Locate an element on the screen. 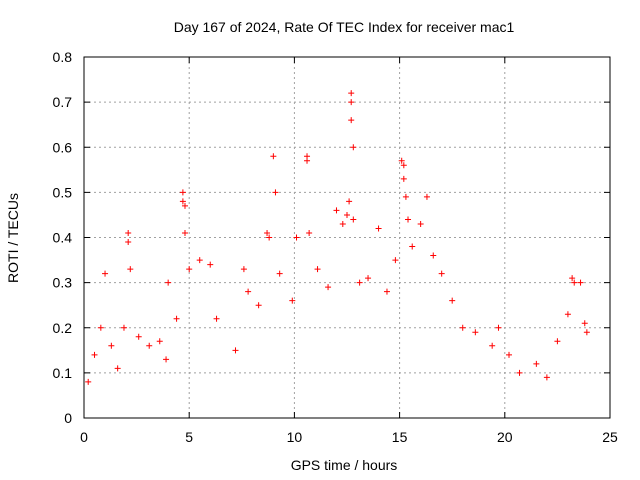 The image size is (640, 480). y-tick-label: 0.1 is located at coordinates (63, 373).